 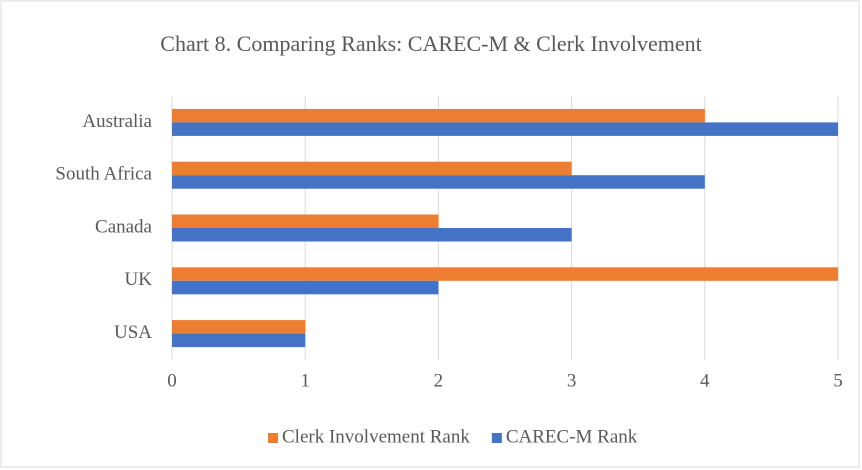 What do you see at coordinates (133, 332) in the screenshot?
I see `y-tick-label: USA` at bounding box center [133, 332].